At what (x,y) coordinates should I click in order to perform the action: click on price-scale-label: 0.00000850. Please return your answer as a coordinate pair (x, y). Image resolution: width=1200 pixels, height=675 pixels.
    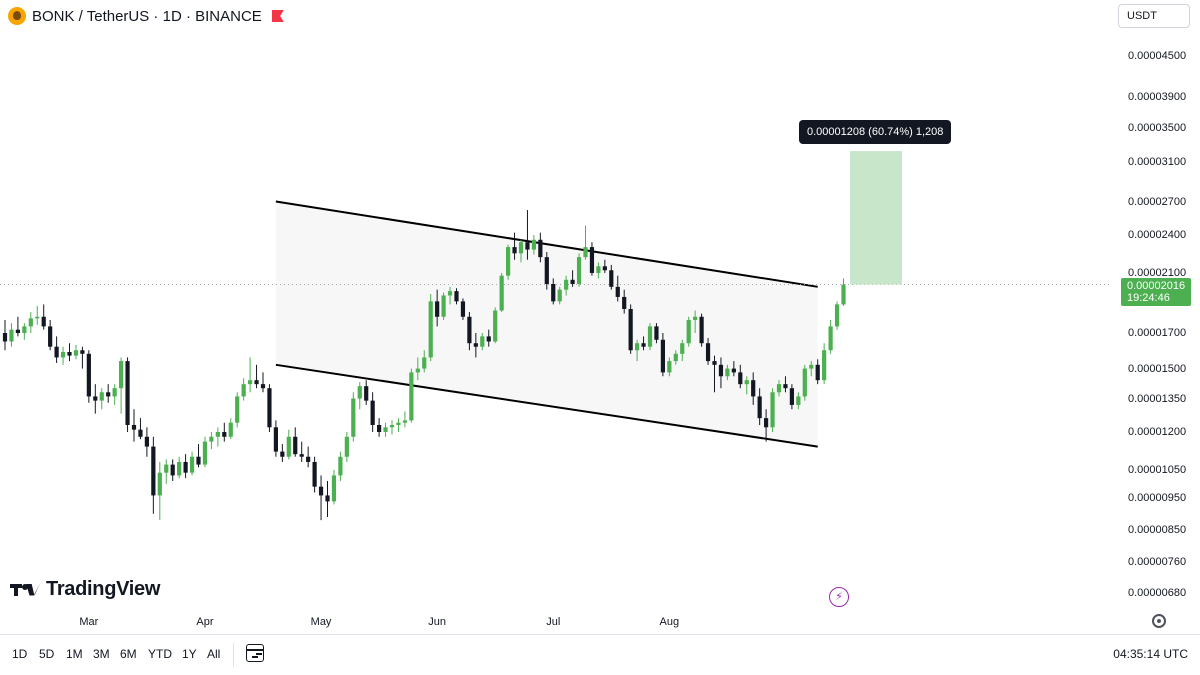
    Looking at the image, I should click on (1157, 530).